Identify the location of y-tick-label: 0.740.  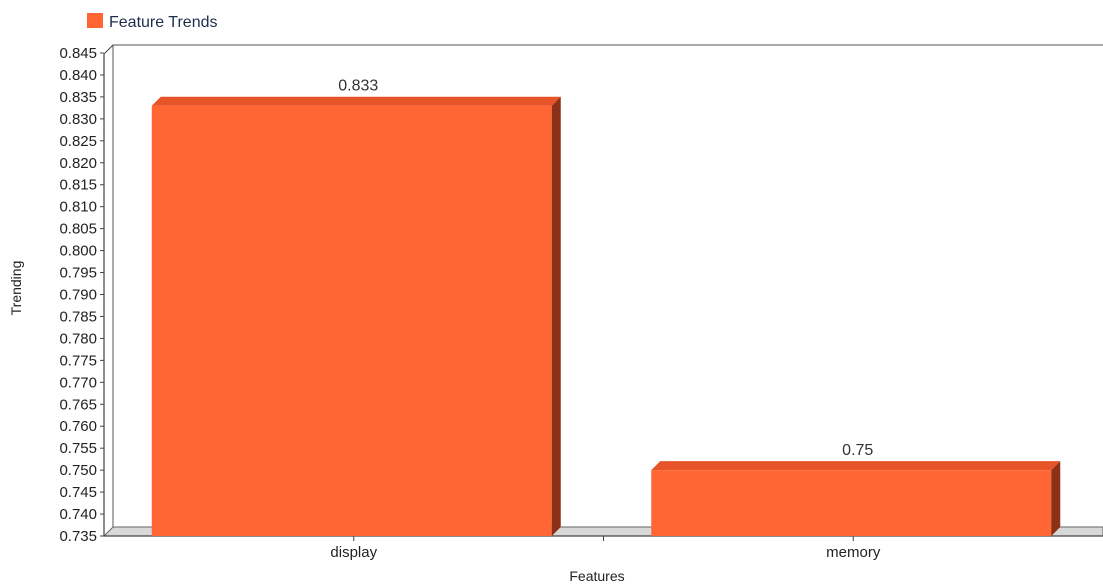
(78, 514).